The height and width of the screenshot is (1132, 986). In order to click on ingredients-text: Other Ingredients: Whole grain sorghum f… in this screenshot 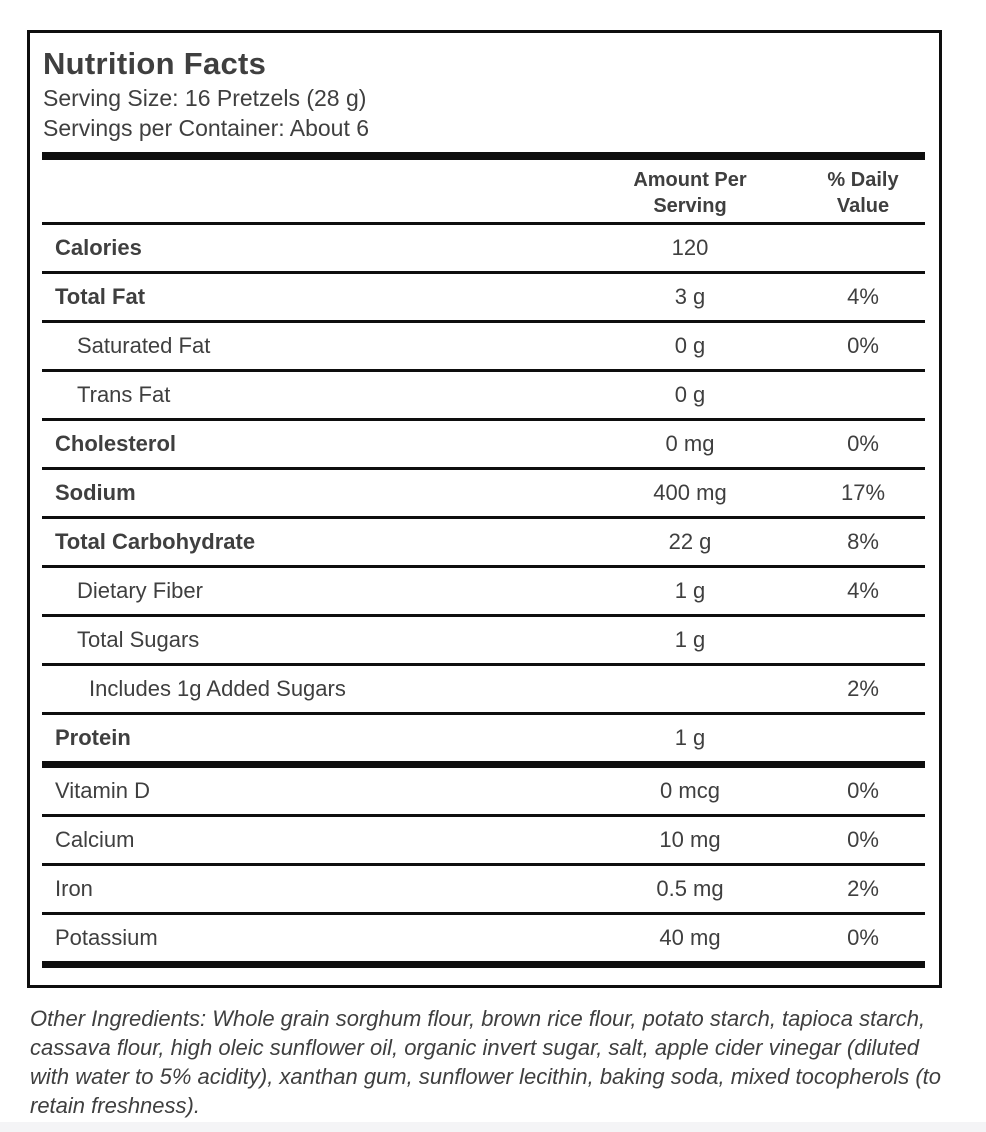, I will do `click(486, 1062)`.